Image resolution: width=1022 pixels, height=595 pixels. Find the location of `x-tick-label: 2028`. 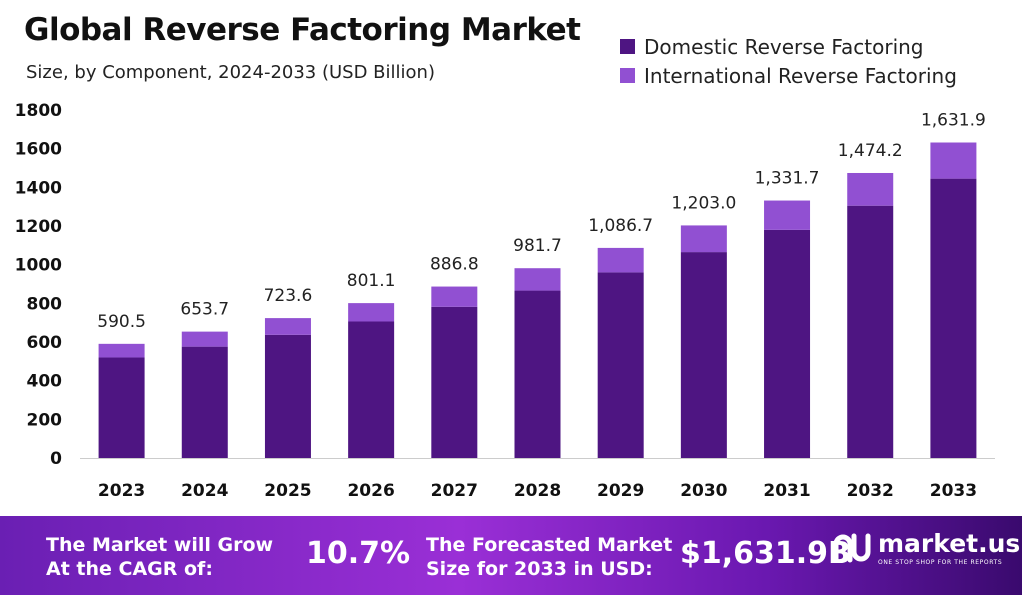

x-tick-label: 2028 is located at coordinates (537, 491).